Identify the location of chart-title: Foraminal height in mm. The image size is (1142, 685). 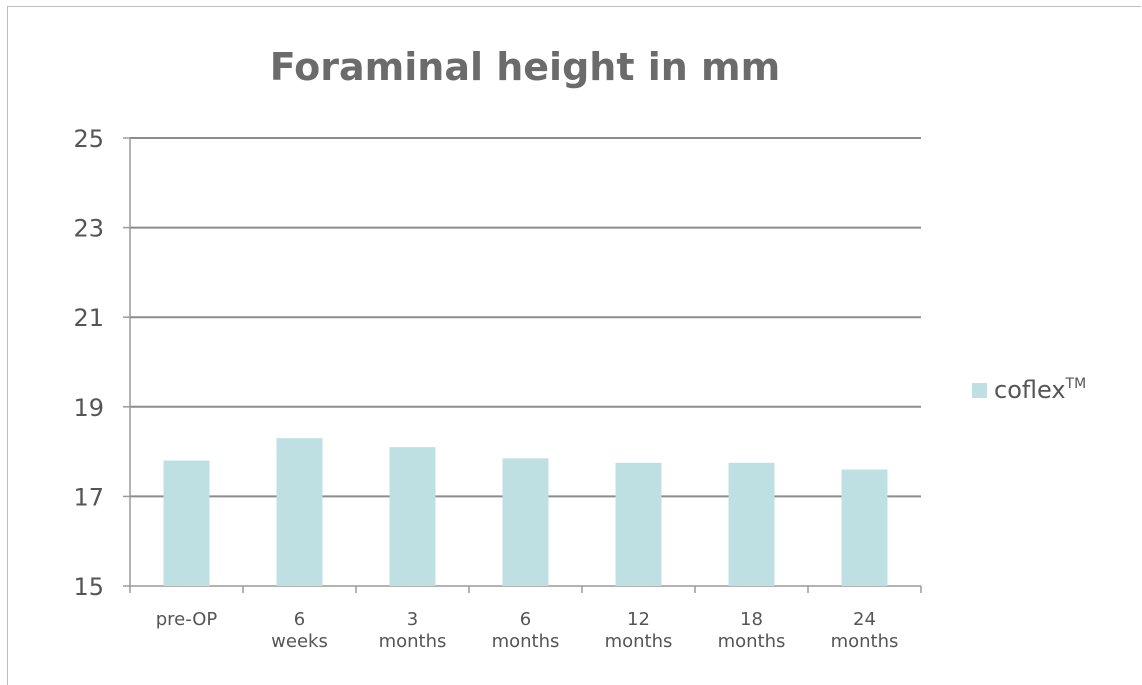
(525, 67).